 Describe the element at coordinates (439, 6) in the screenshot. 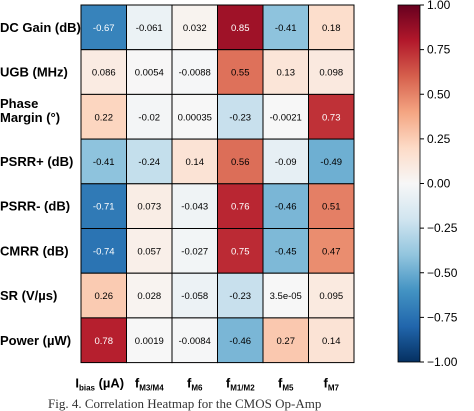

I see `colorbar-tick-label: 1.00` at that location.